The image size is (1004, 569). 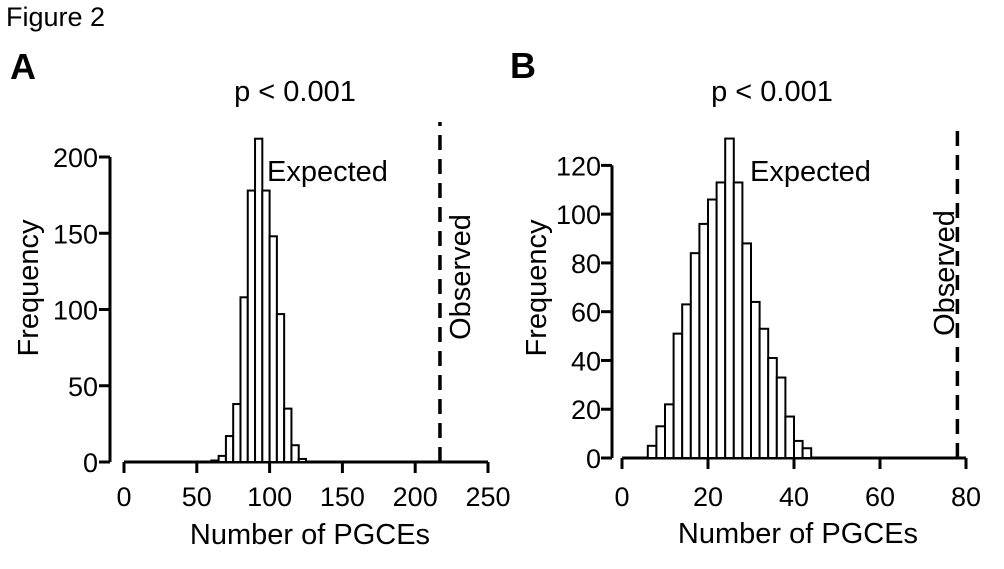 I want to click on y-tick-label: 50, so click(x=83, y=387).